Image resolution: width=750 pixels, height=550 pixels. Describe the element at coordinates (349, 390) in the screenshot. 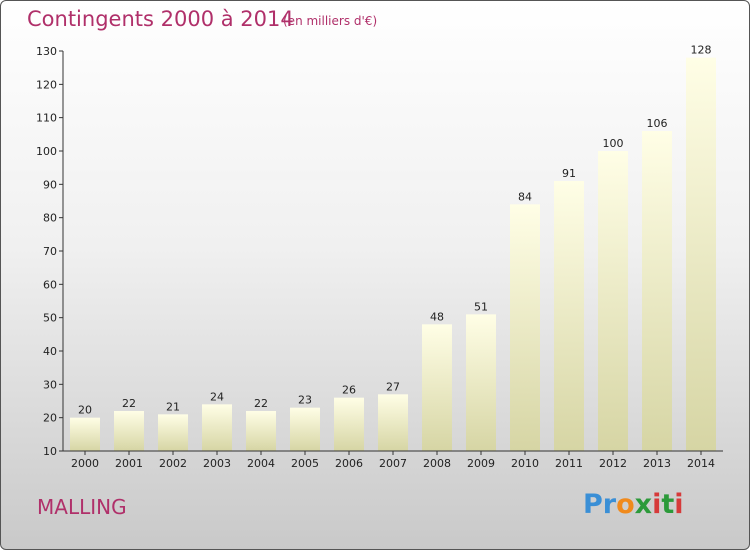

I see `value-label-2006: 26` at that location.